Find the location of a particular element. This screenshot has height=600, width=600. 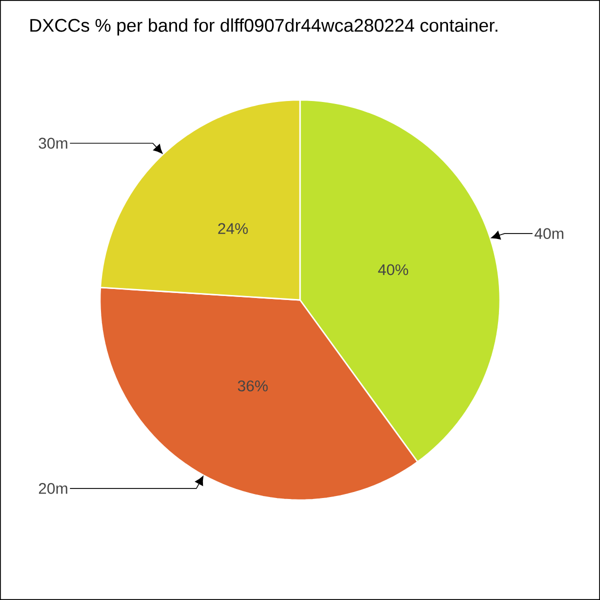

chart-title: DXCCs % per band for dlff0907dr44wca280224 container. is located at coordinates (264, 27).